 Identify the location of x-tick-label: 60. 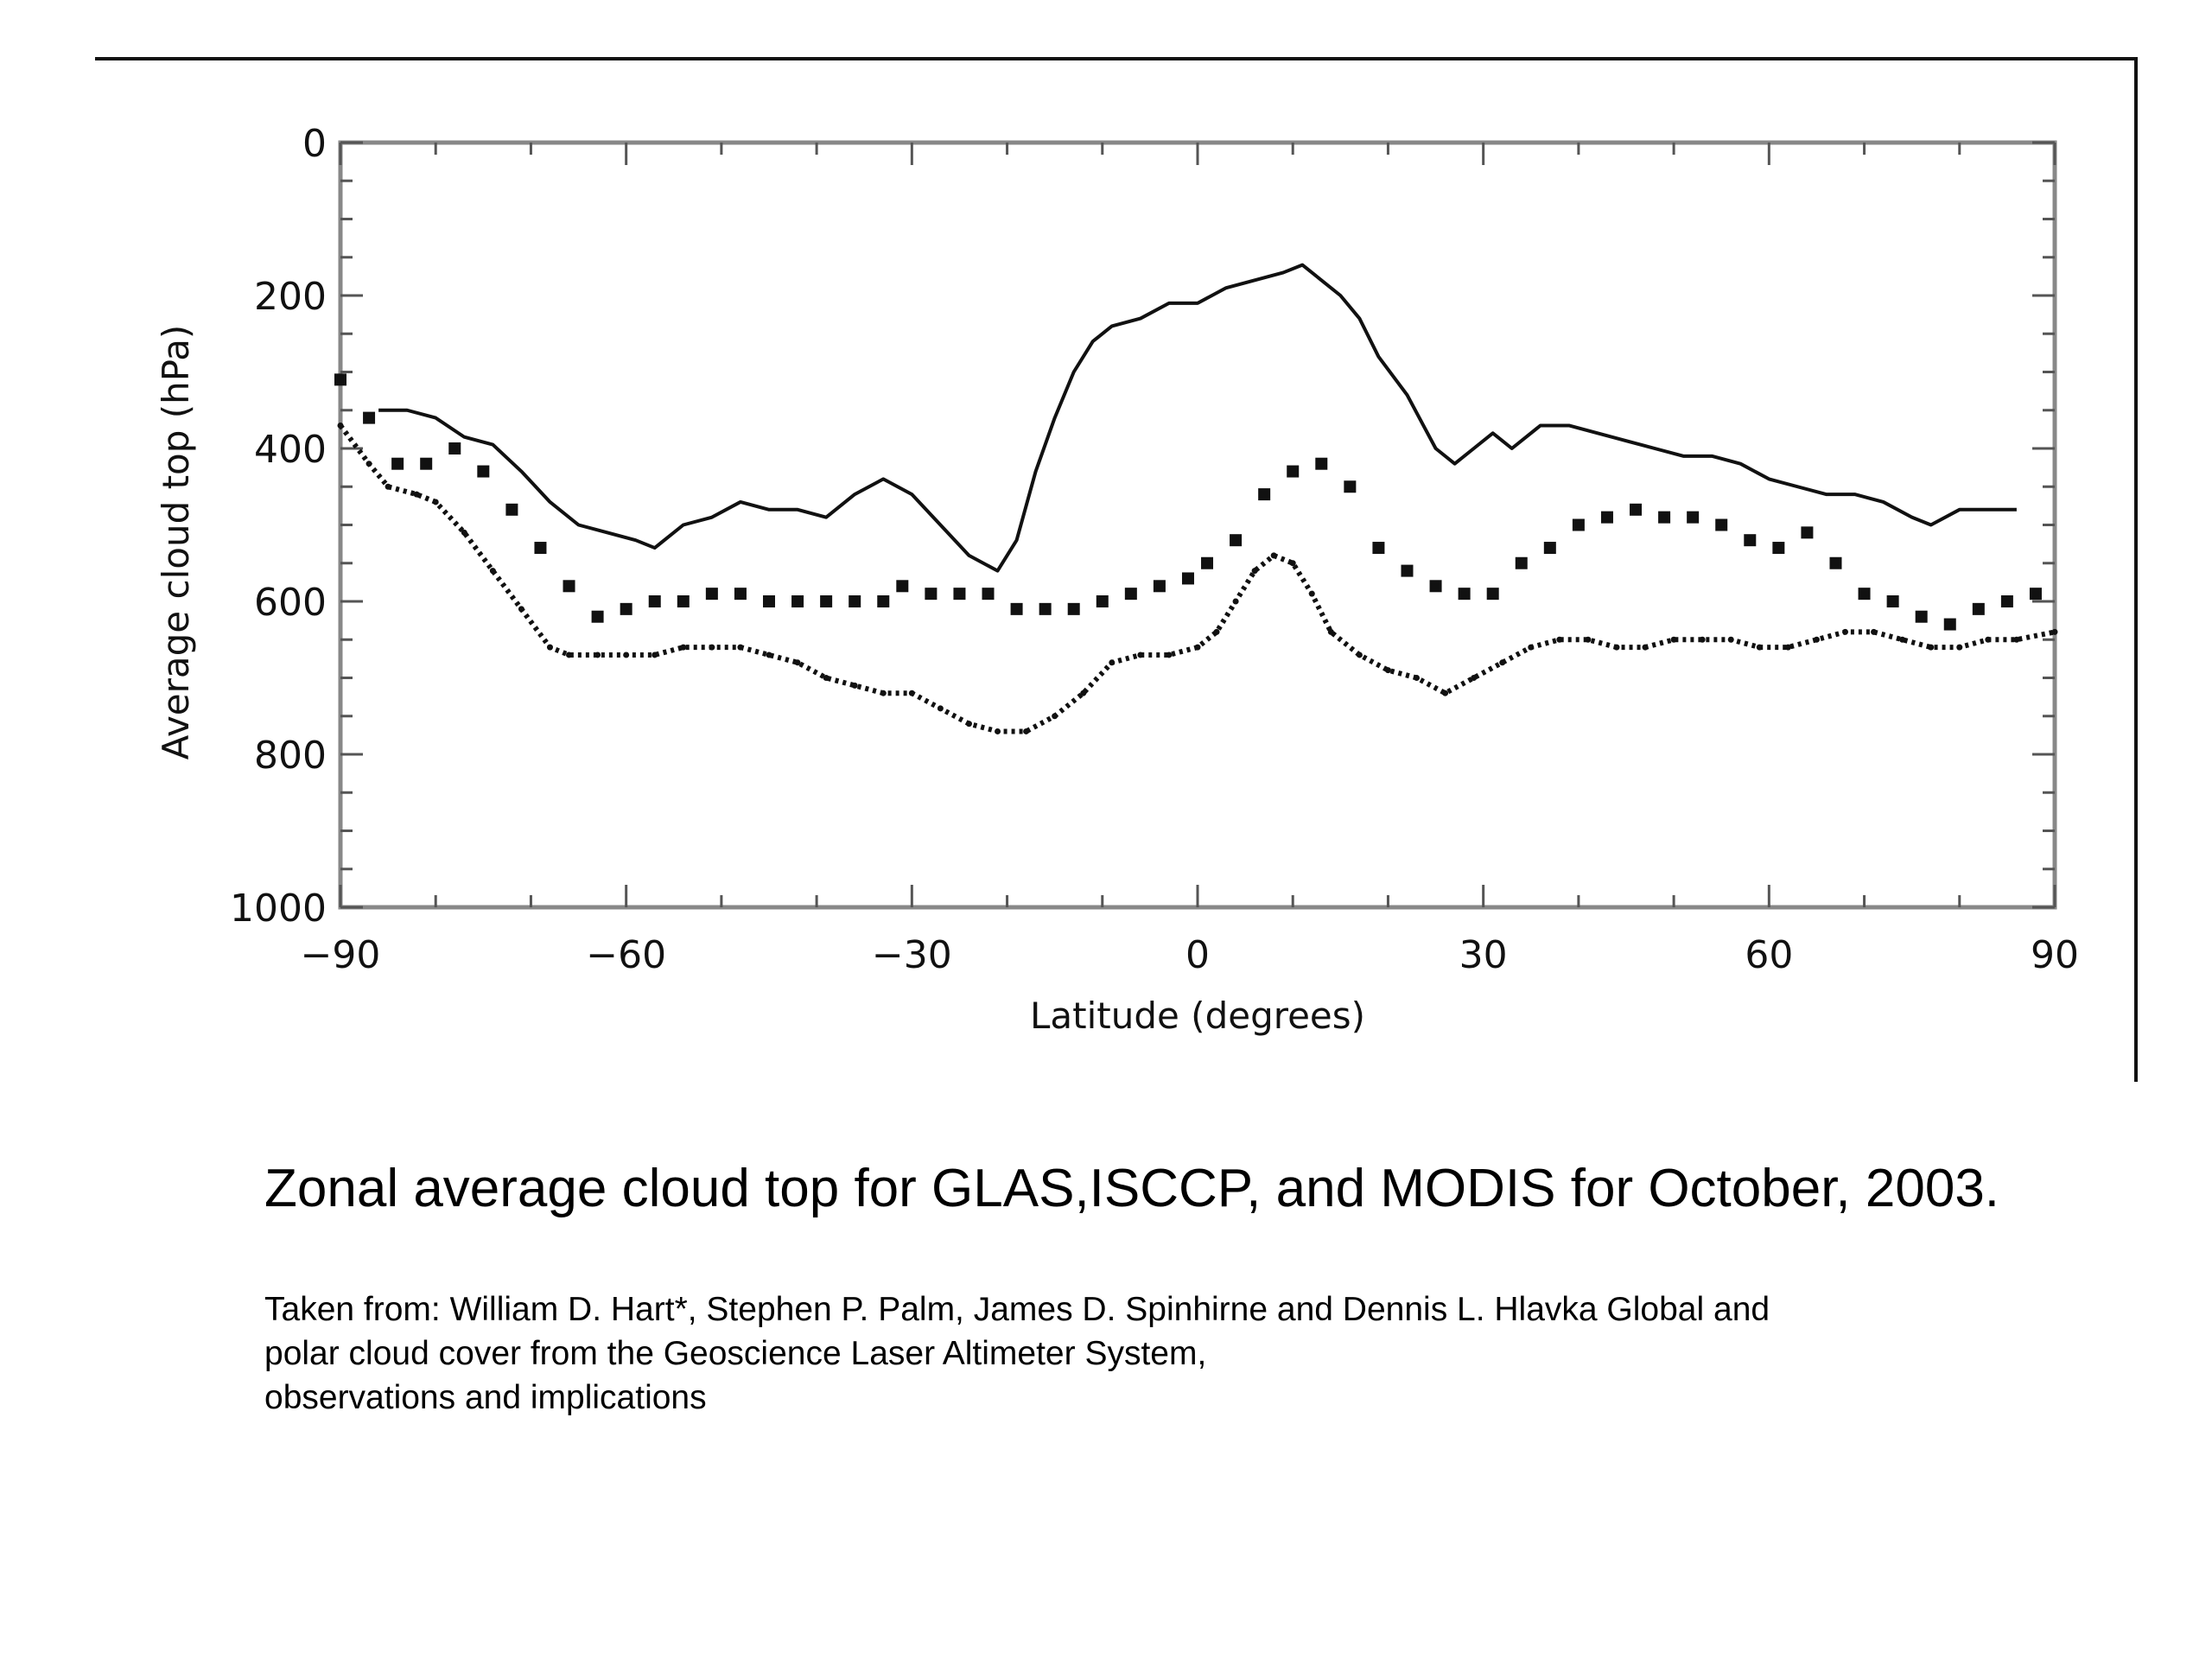
(1769, 955).